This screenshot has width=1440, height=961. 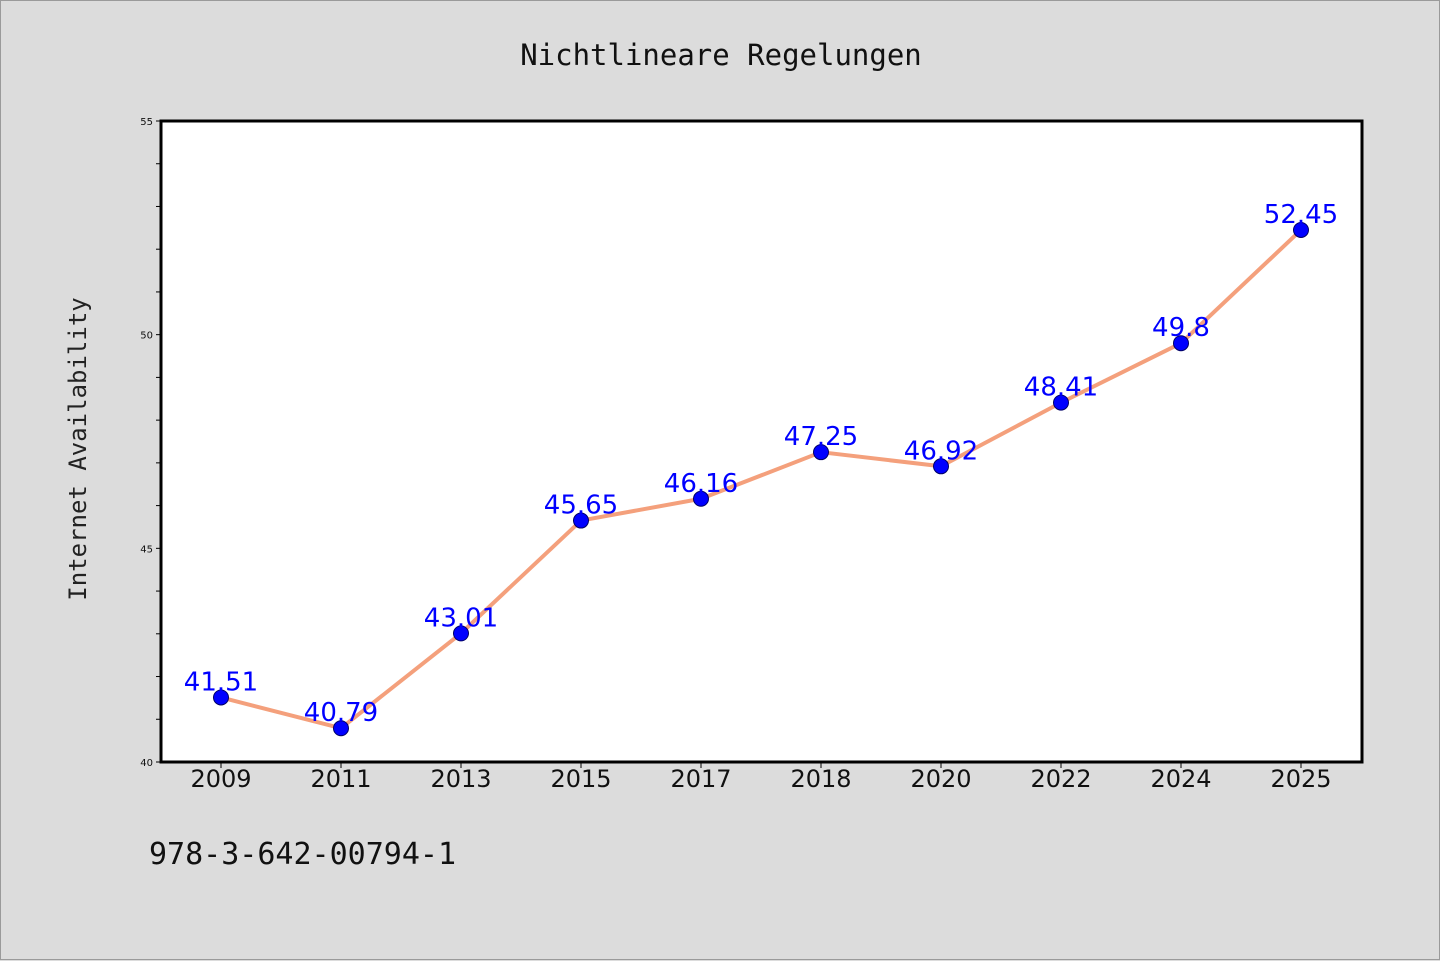 I want to click on x-tick-label: 2020, so click(x=940, y=779).